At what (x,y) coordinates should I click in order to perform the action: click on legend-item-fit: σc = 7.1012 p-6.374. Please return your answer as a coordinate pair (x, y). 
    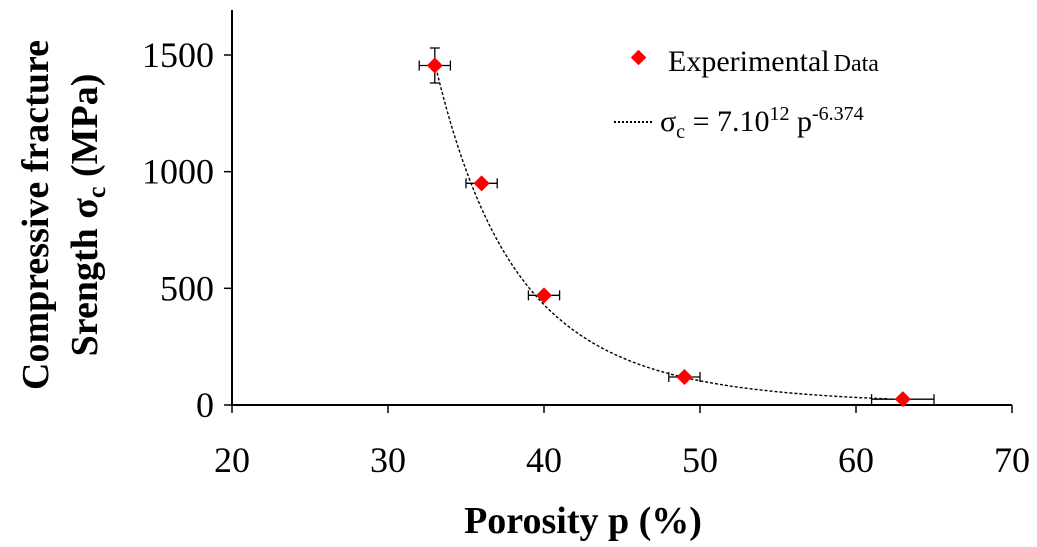
    Looking at the image, I should click on (739, 123).